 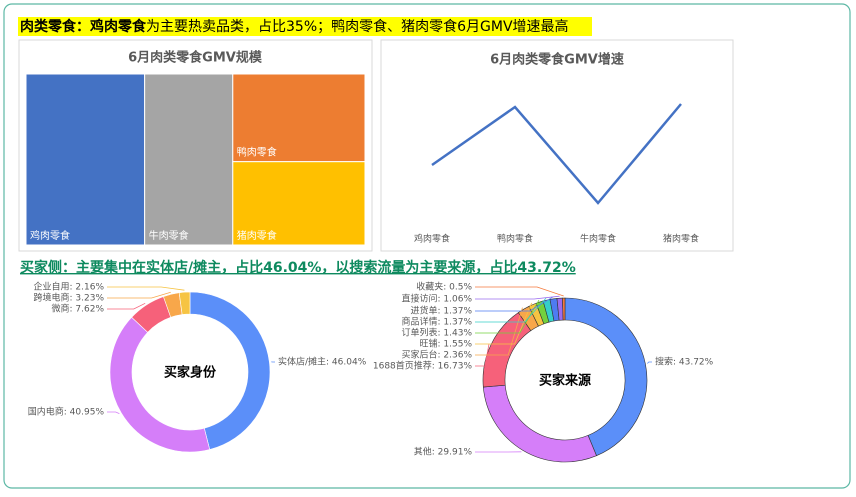 What do you see at coordinates (444, 287) in the screenshot?
I see `data-label: 收藏夹: 0.5%` at bounding box center [444, 287].